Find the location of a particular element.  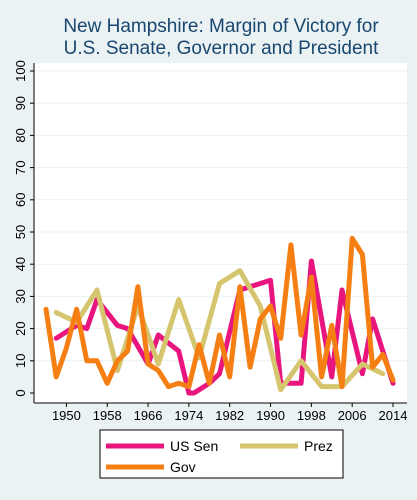

x-tick-label: 1950 is located at coordinates (66, 415).